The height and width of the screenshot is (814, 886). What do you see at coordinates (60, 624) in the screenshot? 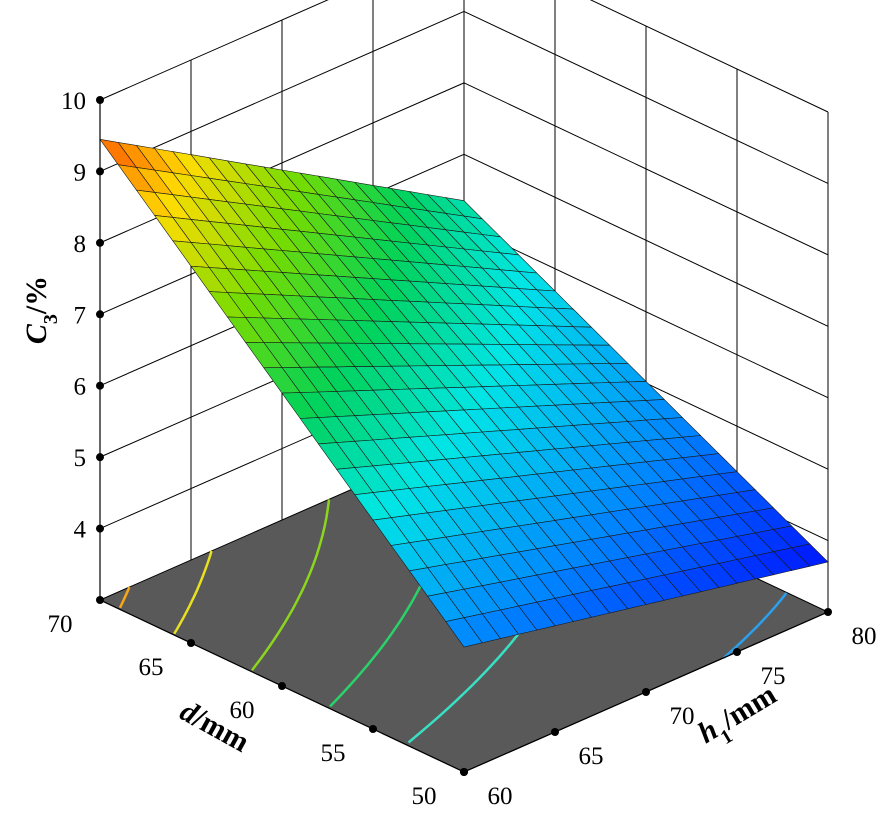
I see `d-tick-label: 70` at bounding box center [60, 624].